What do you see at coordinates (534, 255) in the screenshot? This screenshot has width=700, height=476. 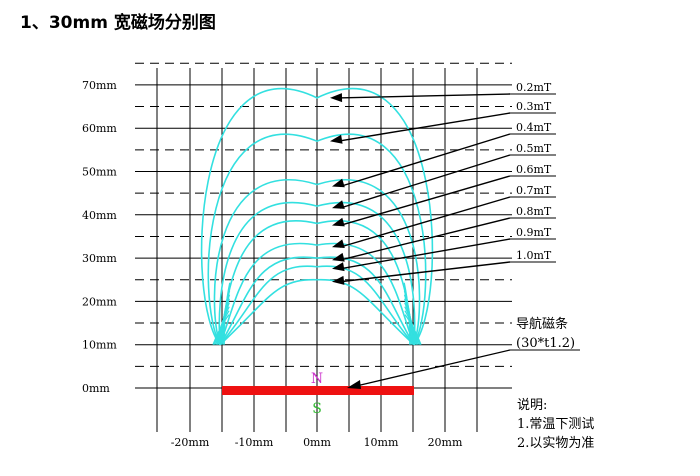 I see `field-value-label: 1.0mT` at bounding box center [534, 255].